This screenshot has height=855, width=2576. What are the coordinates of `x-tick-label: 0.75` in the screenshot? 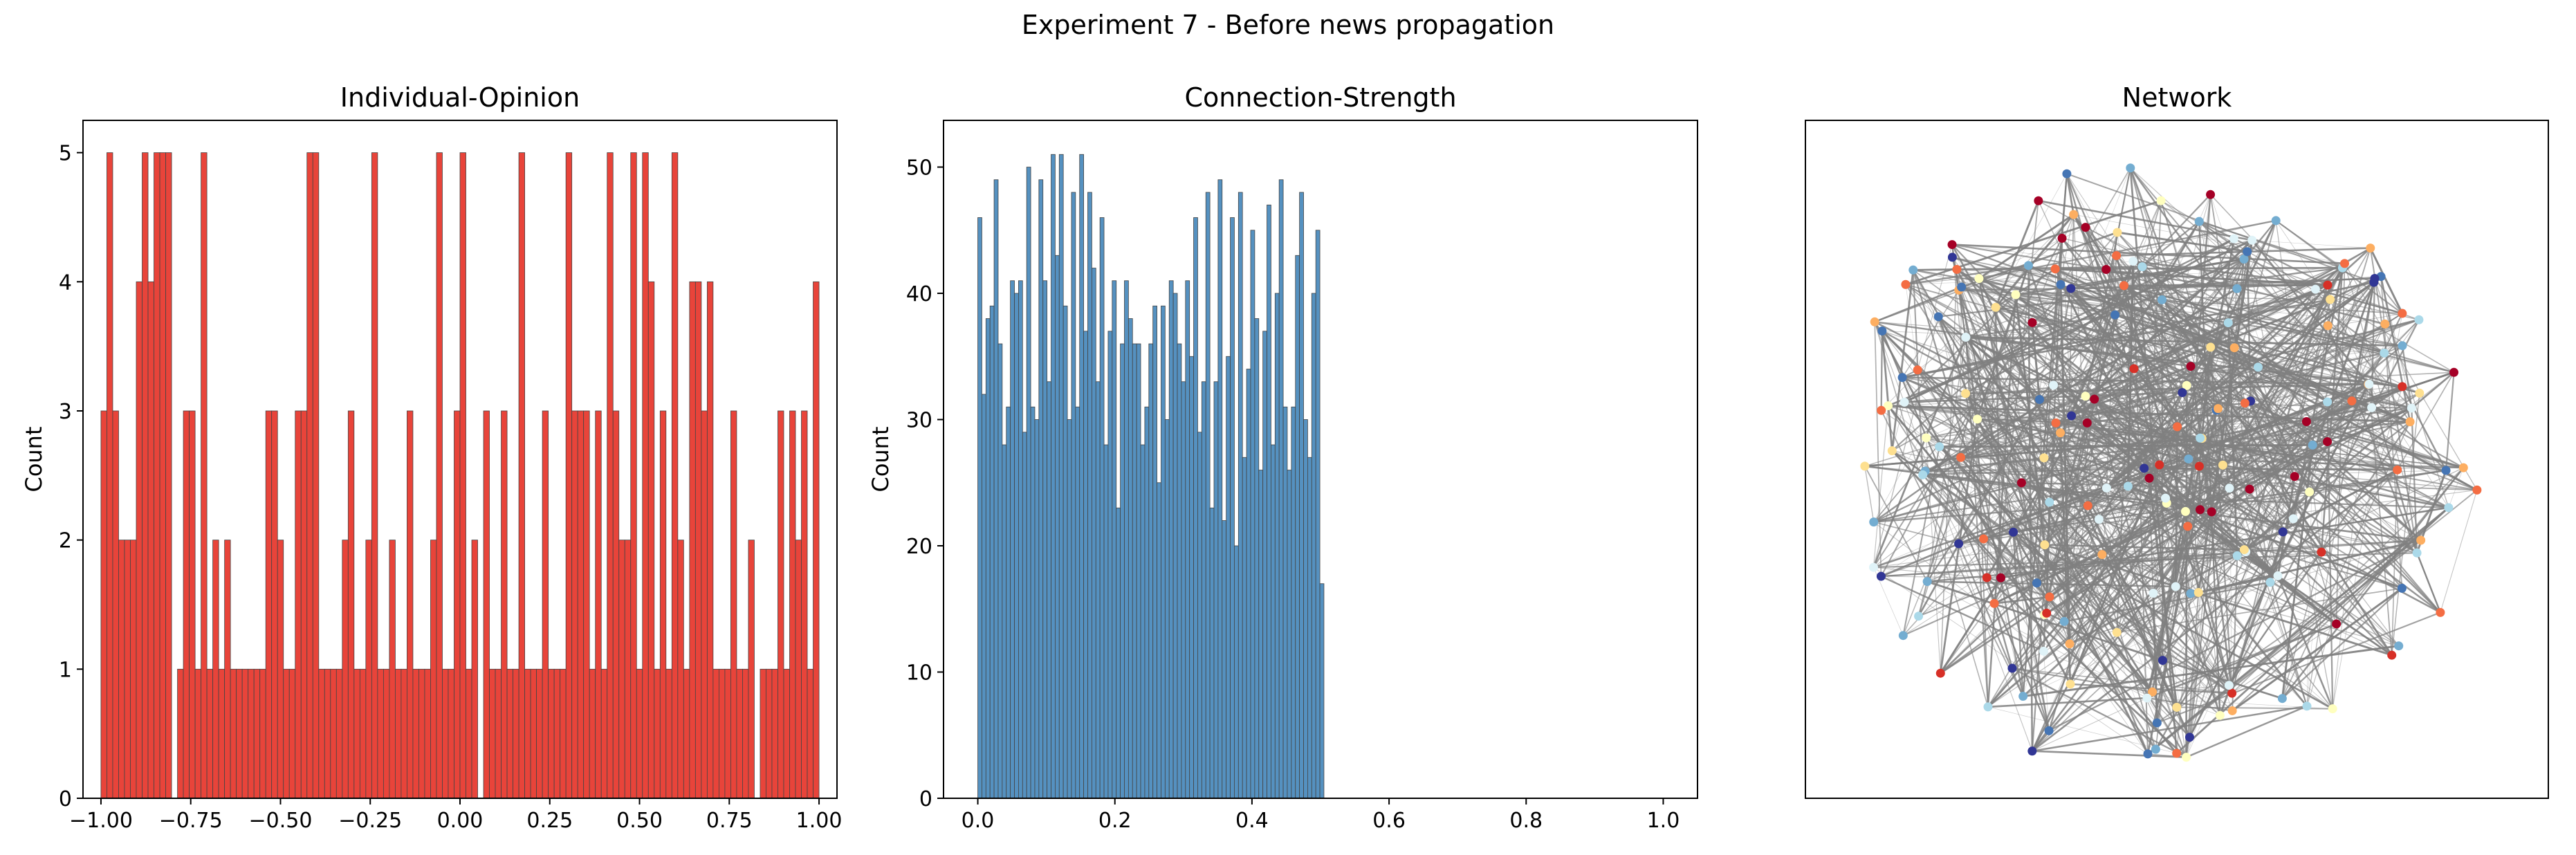 It's located at (729, 821).